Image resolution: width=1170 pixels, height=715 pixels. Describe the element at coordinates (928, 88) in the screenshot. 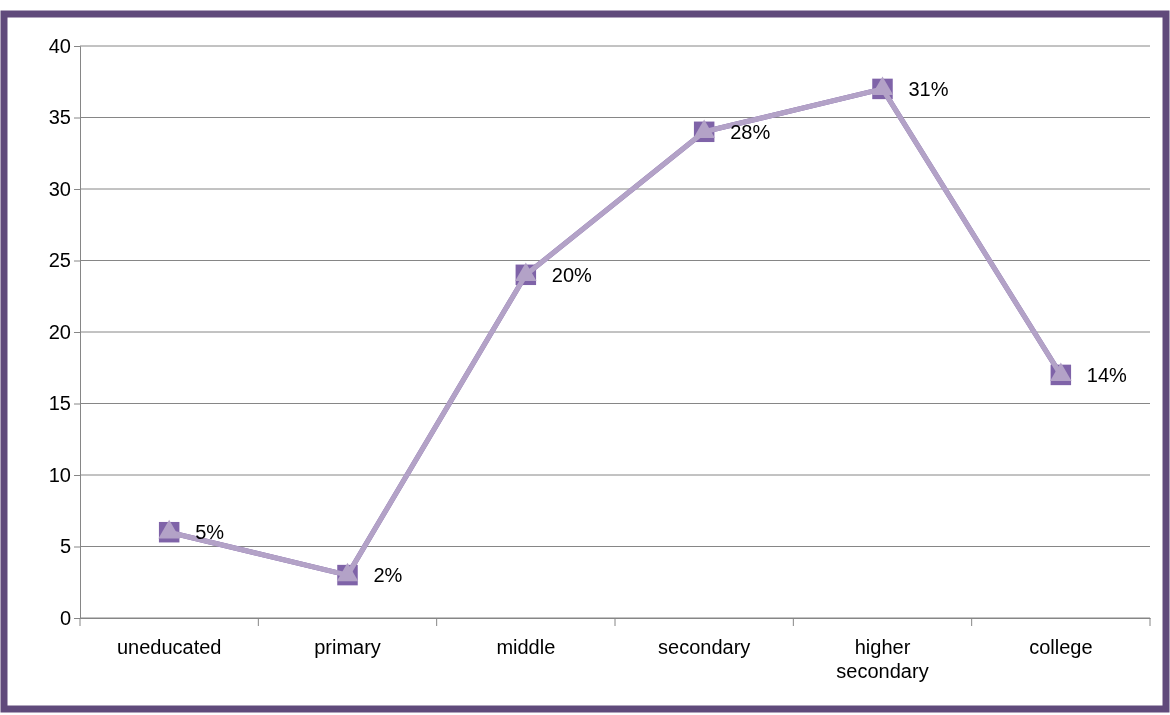

I see `annotation: 31%` at that location.